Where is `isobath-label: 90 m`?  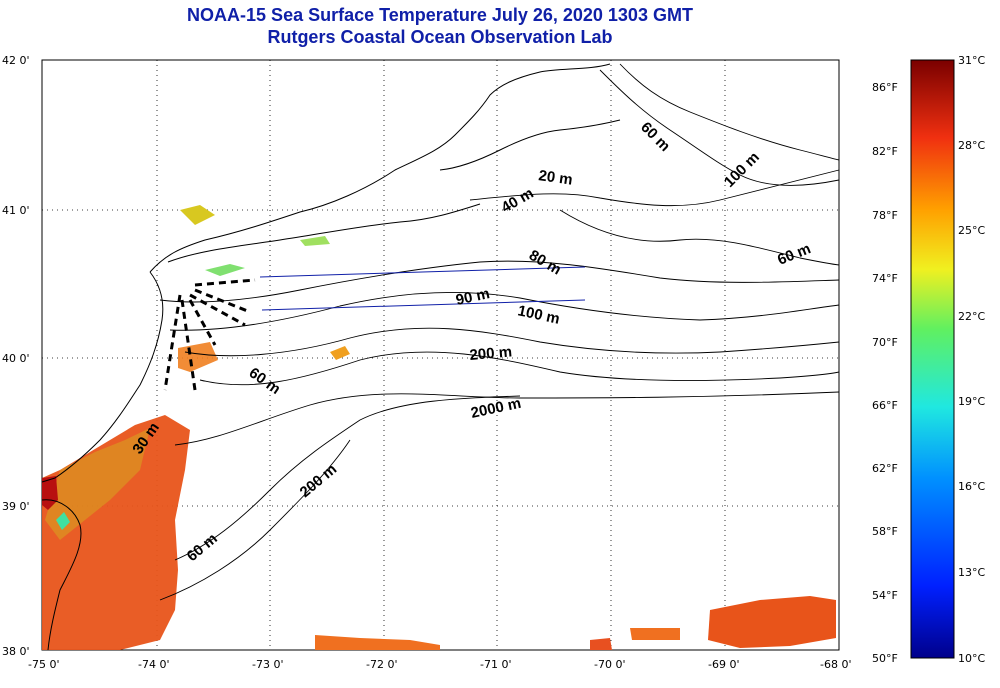 isobath-label: 90 m is located at coordinates (472, 297).